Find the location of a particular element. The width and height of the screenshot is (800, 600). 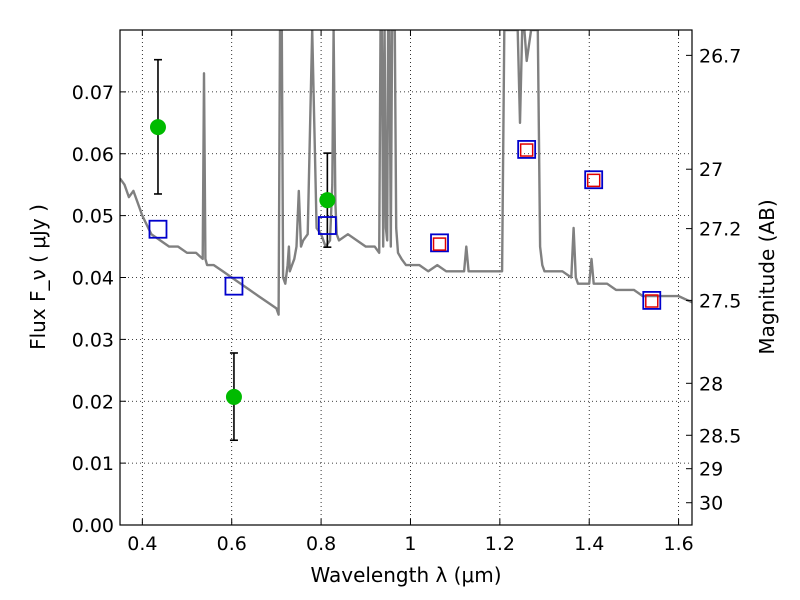

y-tick-label: 0.05 is located at coordinates (93, 217).